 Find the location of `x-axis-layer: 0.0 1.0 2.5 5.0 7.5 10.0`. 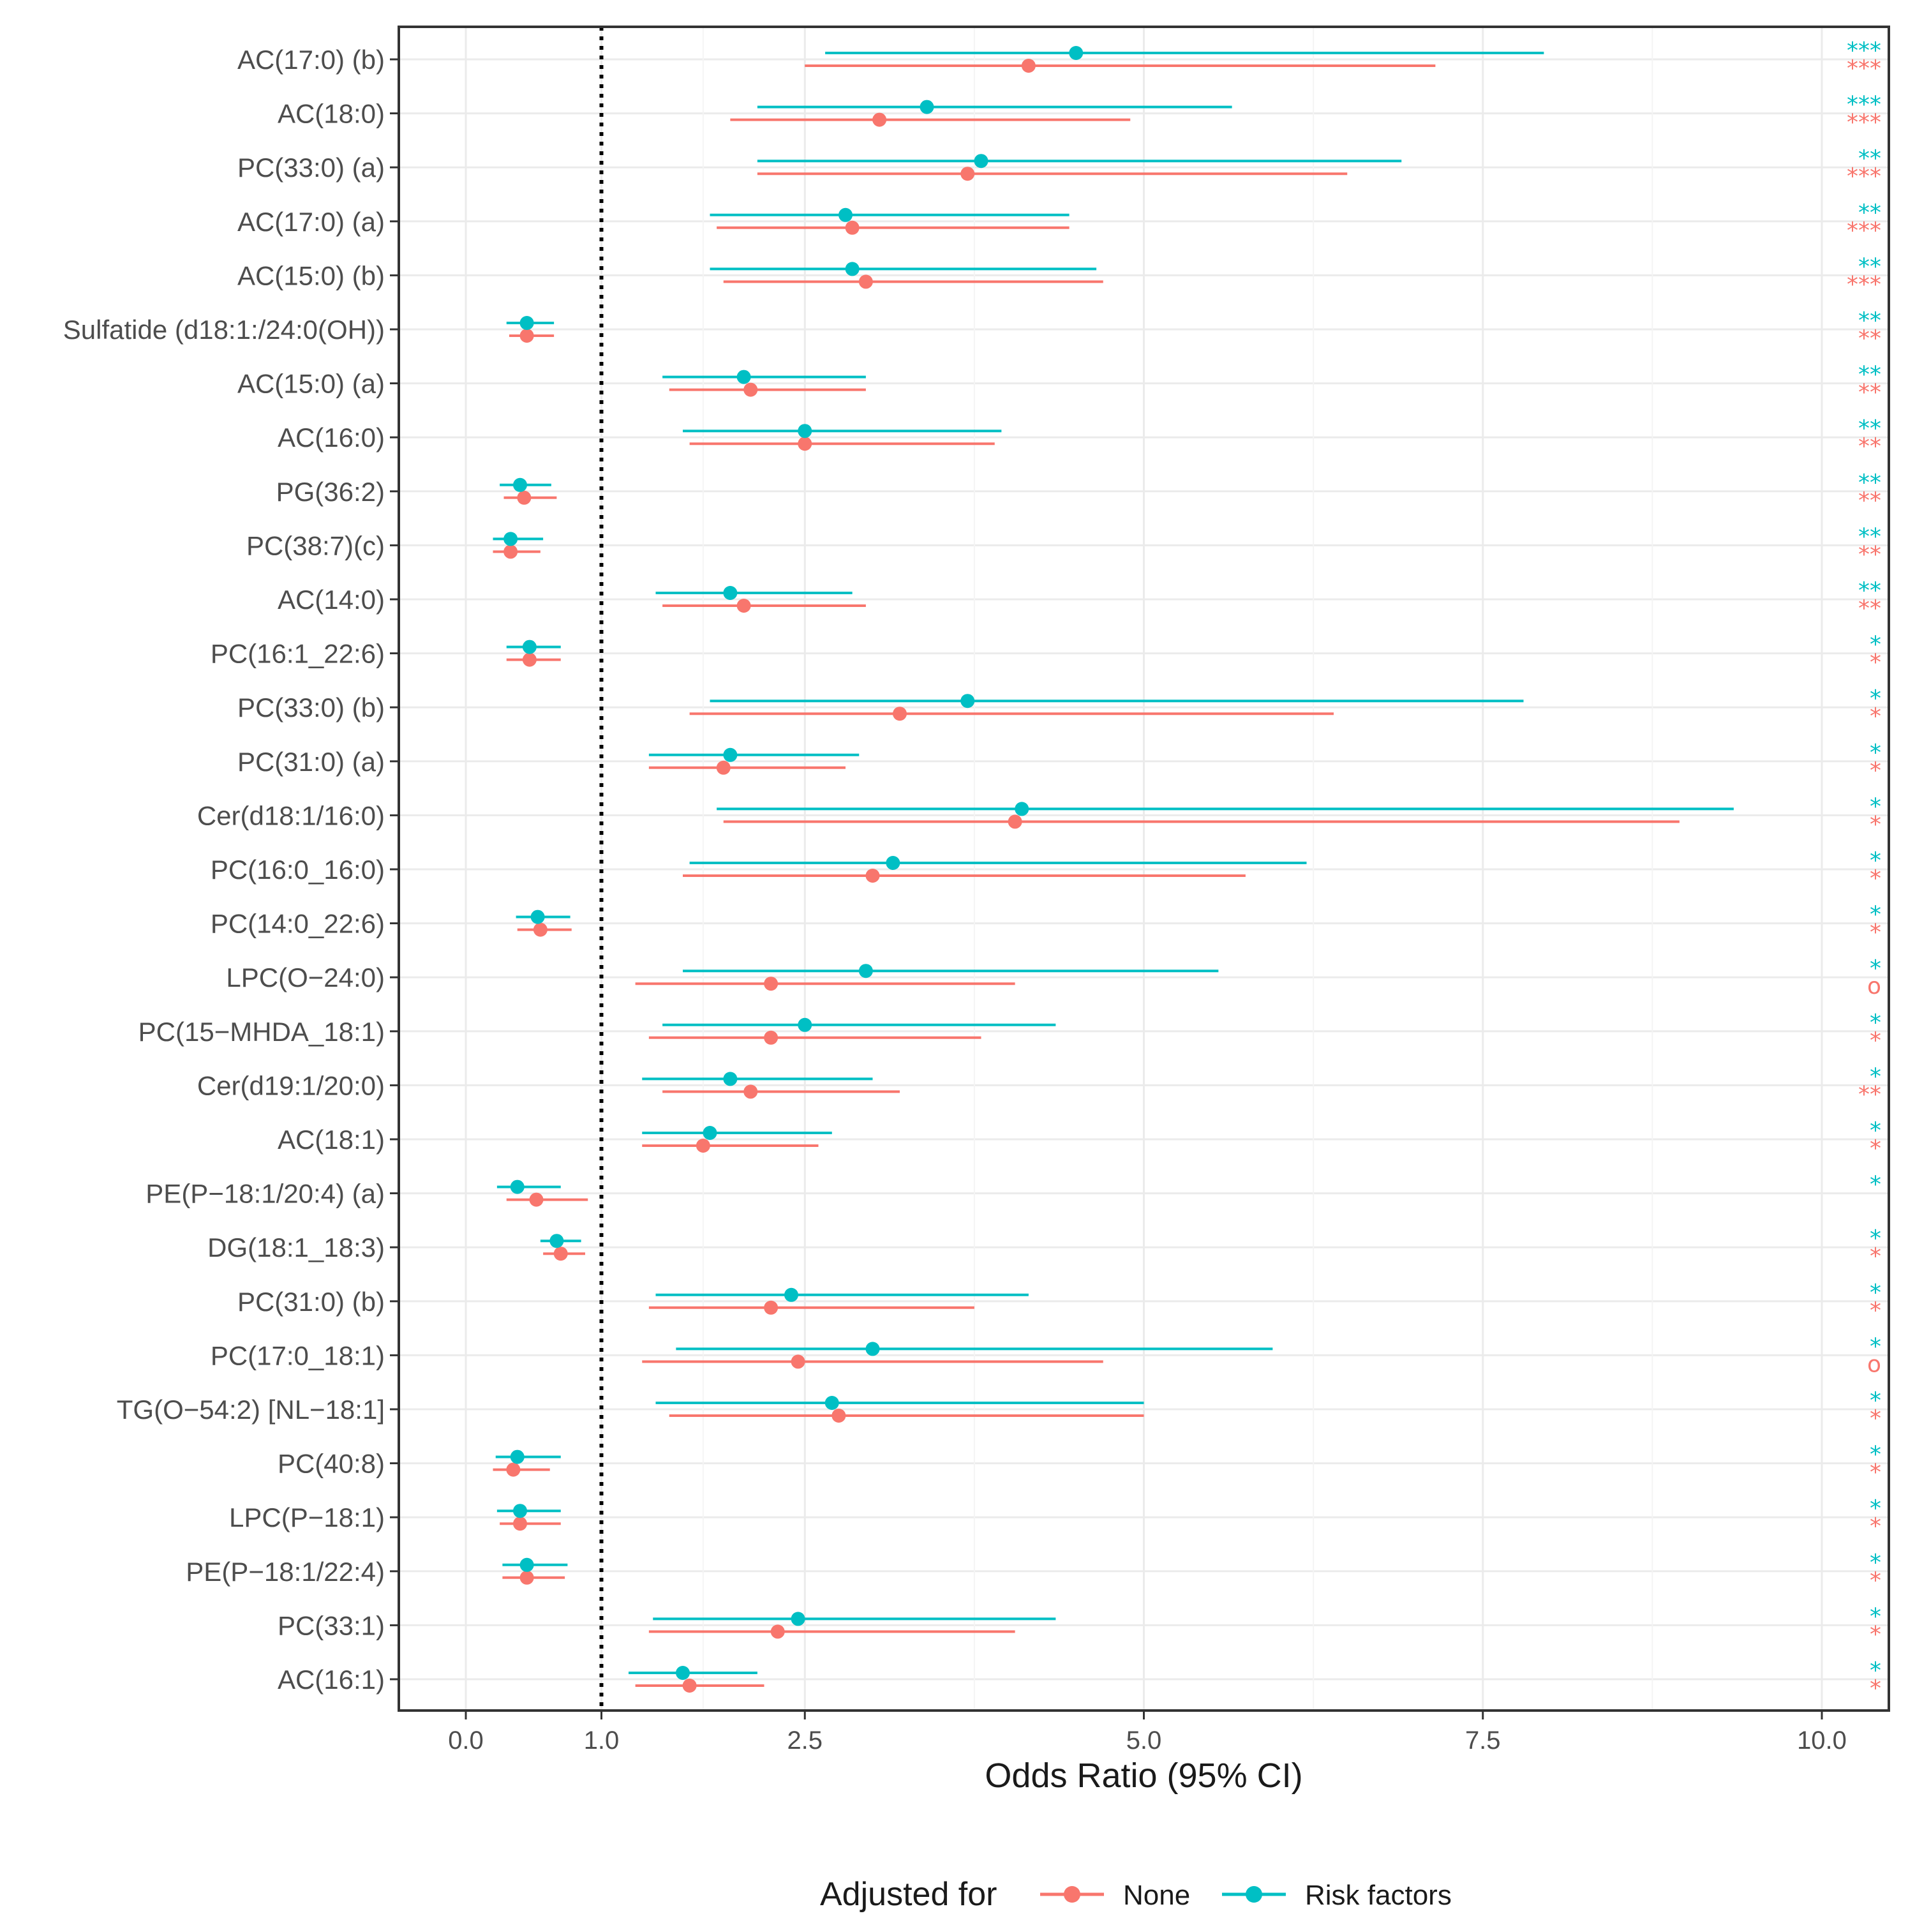

x-axis-layer: 0.0 1.0 2.5 5.0 7.5 10.0 is located at coordinates (1147, 1733).